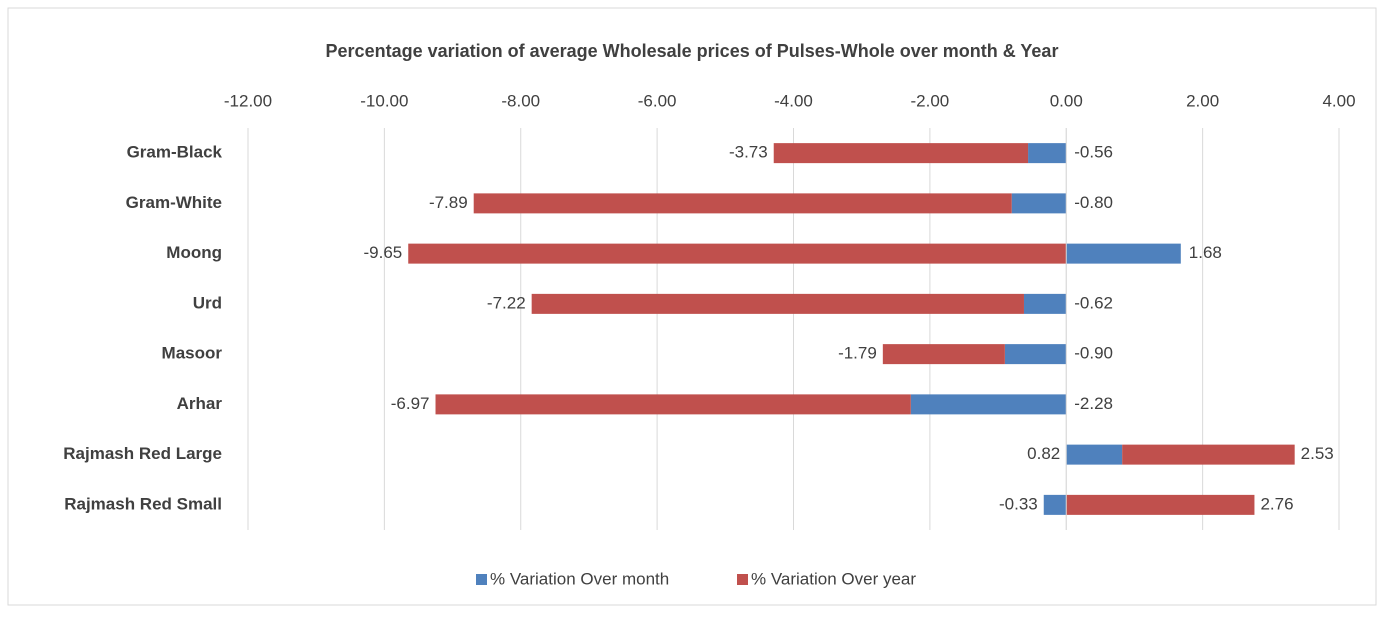 This screenshot has height=618, width=1384. What do you see at coordinates (857, 353) in the screenshot?
I see `data-label: -1.79` at bounding box center [857, 353].